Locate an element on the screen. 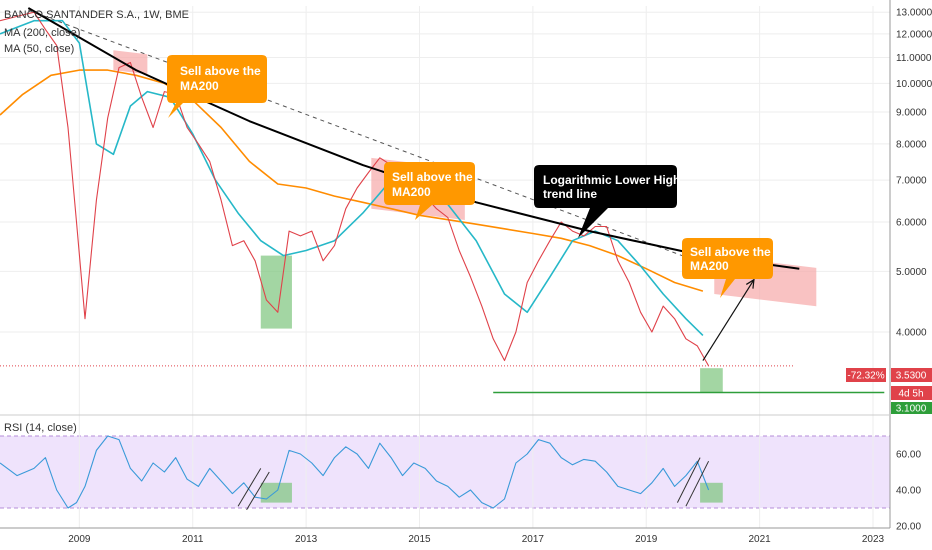 The image size is (932, 550). x-tick-2015: 2015 is located at coordinates (419, 539).